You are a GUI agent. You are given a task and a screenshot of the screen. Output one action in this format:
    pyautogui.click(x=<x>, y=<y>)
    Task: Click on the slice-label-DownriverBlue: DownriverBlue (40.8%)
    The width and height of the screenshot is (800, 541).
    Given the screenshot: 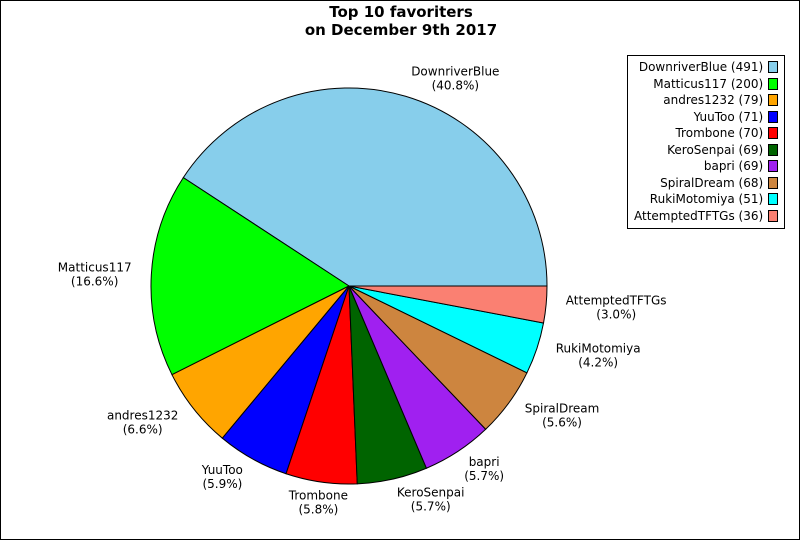 What is the action you would take?
    pyautogui.click(x=455, y=78)
    